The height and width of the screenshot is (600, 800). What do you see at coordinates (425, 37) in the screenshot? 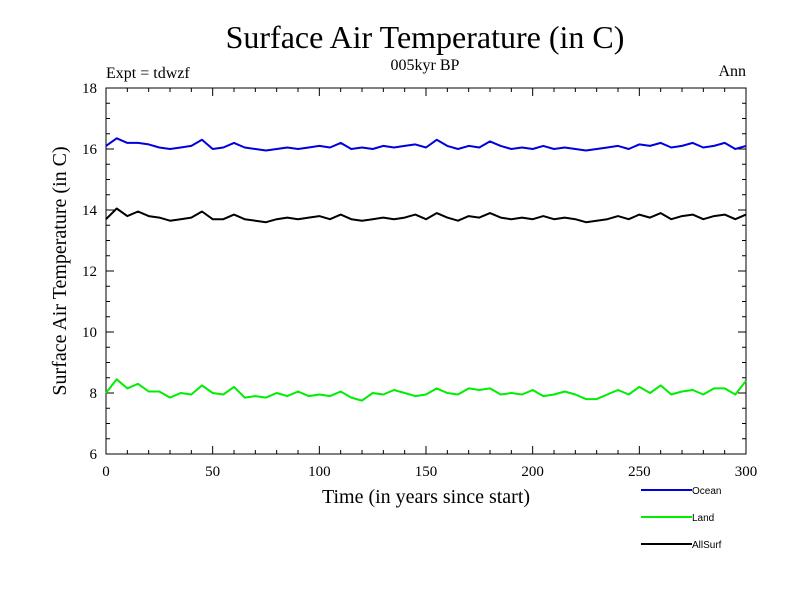
I see `chart-title: Surface Air Temperature (in C)` at bounding box center [425, 37].